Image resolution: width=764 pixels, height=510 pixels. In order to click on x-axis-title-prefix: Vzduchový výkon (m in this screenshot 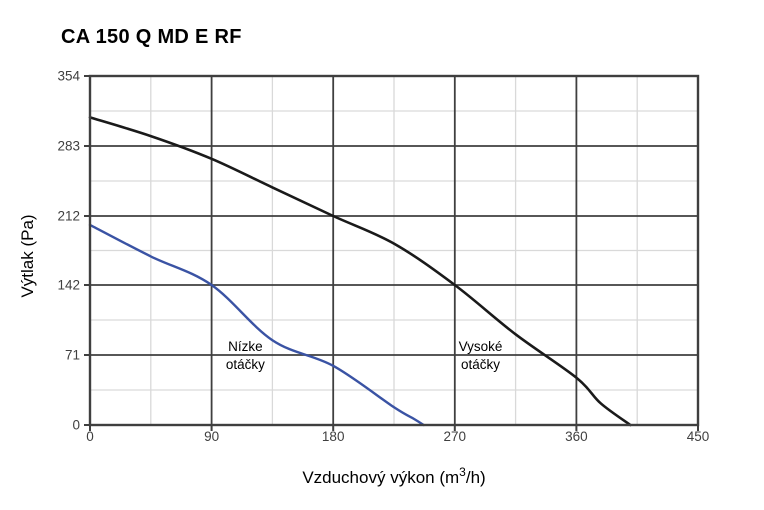, I will do `click(380, 477)`.